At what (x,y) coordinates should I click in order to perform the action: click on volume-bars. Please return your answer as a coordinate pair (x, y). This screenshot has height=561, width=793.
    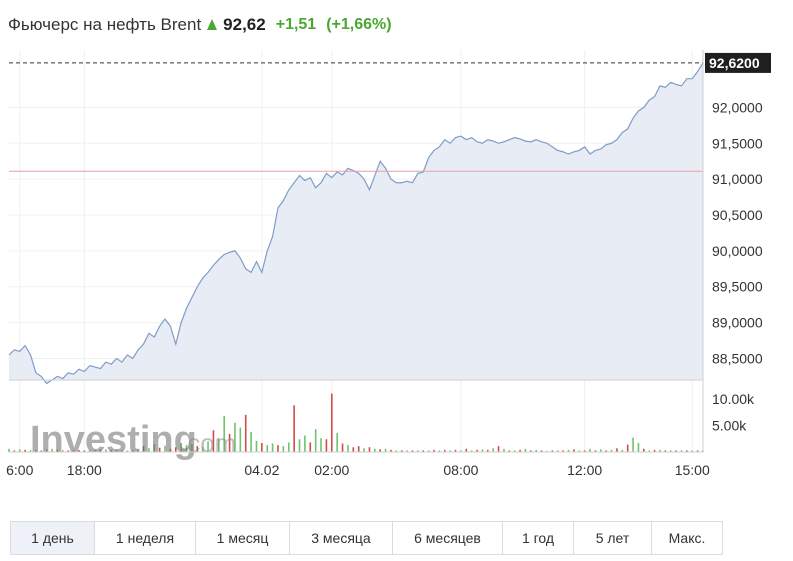
    Looking at the image, I should click on (356, 422).